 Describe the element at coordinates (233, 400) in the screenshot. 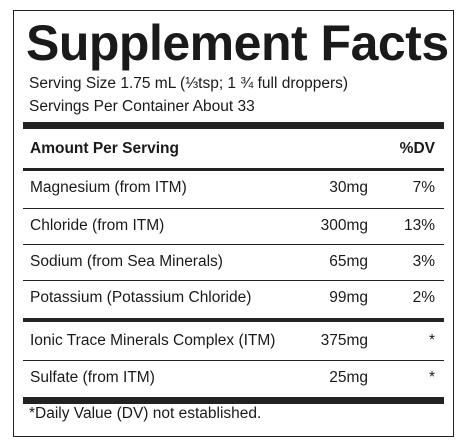

I see `thick-divider-bottom` at that location.